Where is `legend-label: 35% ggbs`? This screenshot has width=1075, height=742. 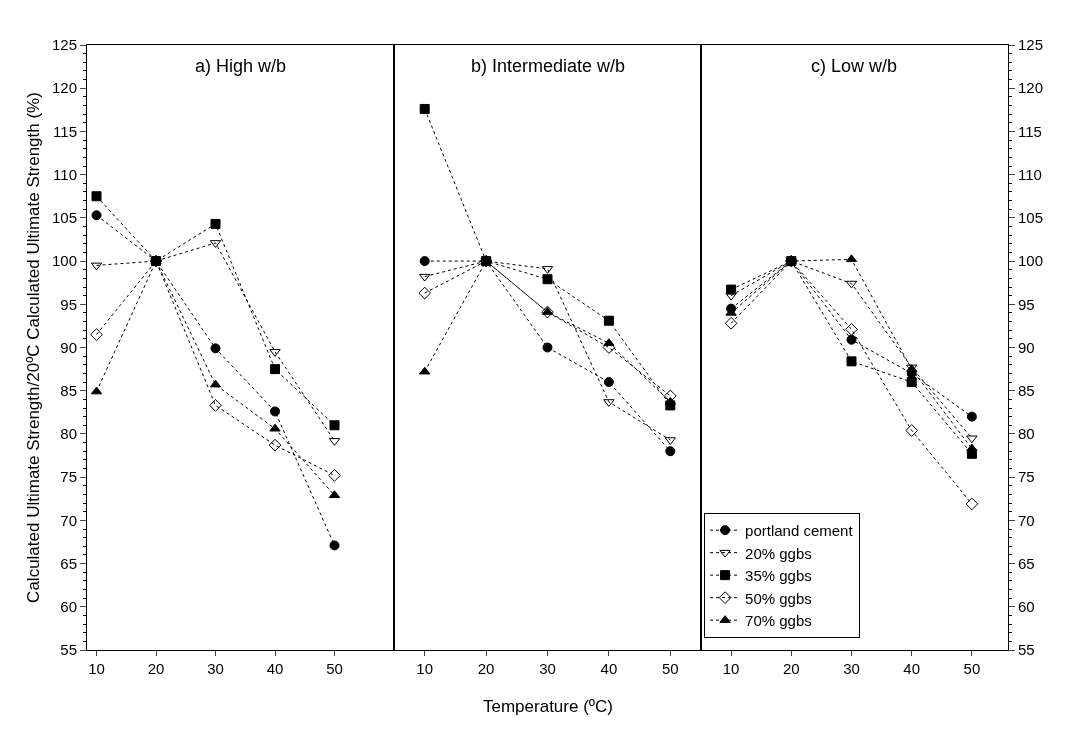 legend-label: 35% ggbs is located at coordinates (778, 575).